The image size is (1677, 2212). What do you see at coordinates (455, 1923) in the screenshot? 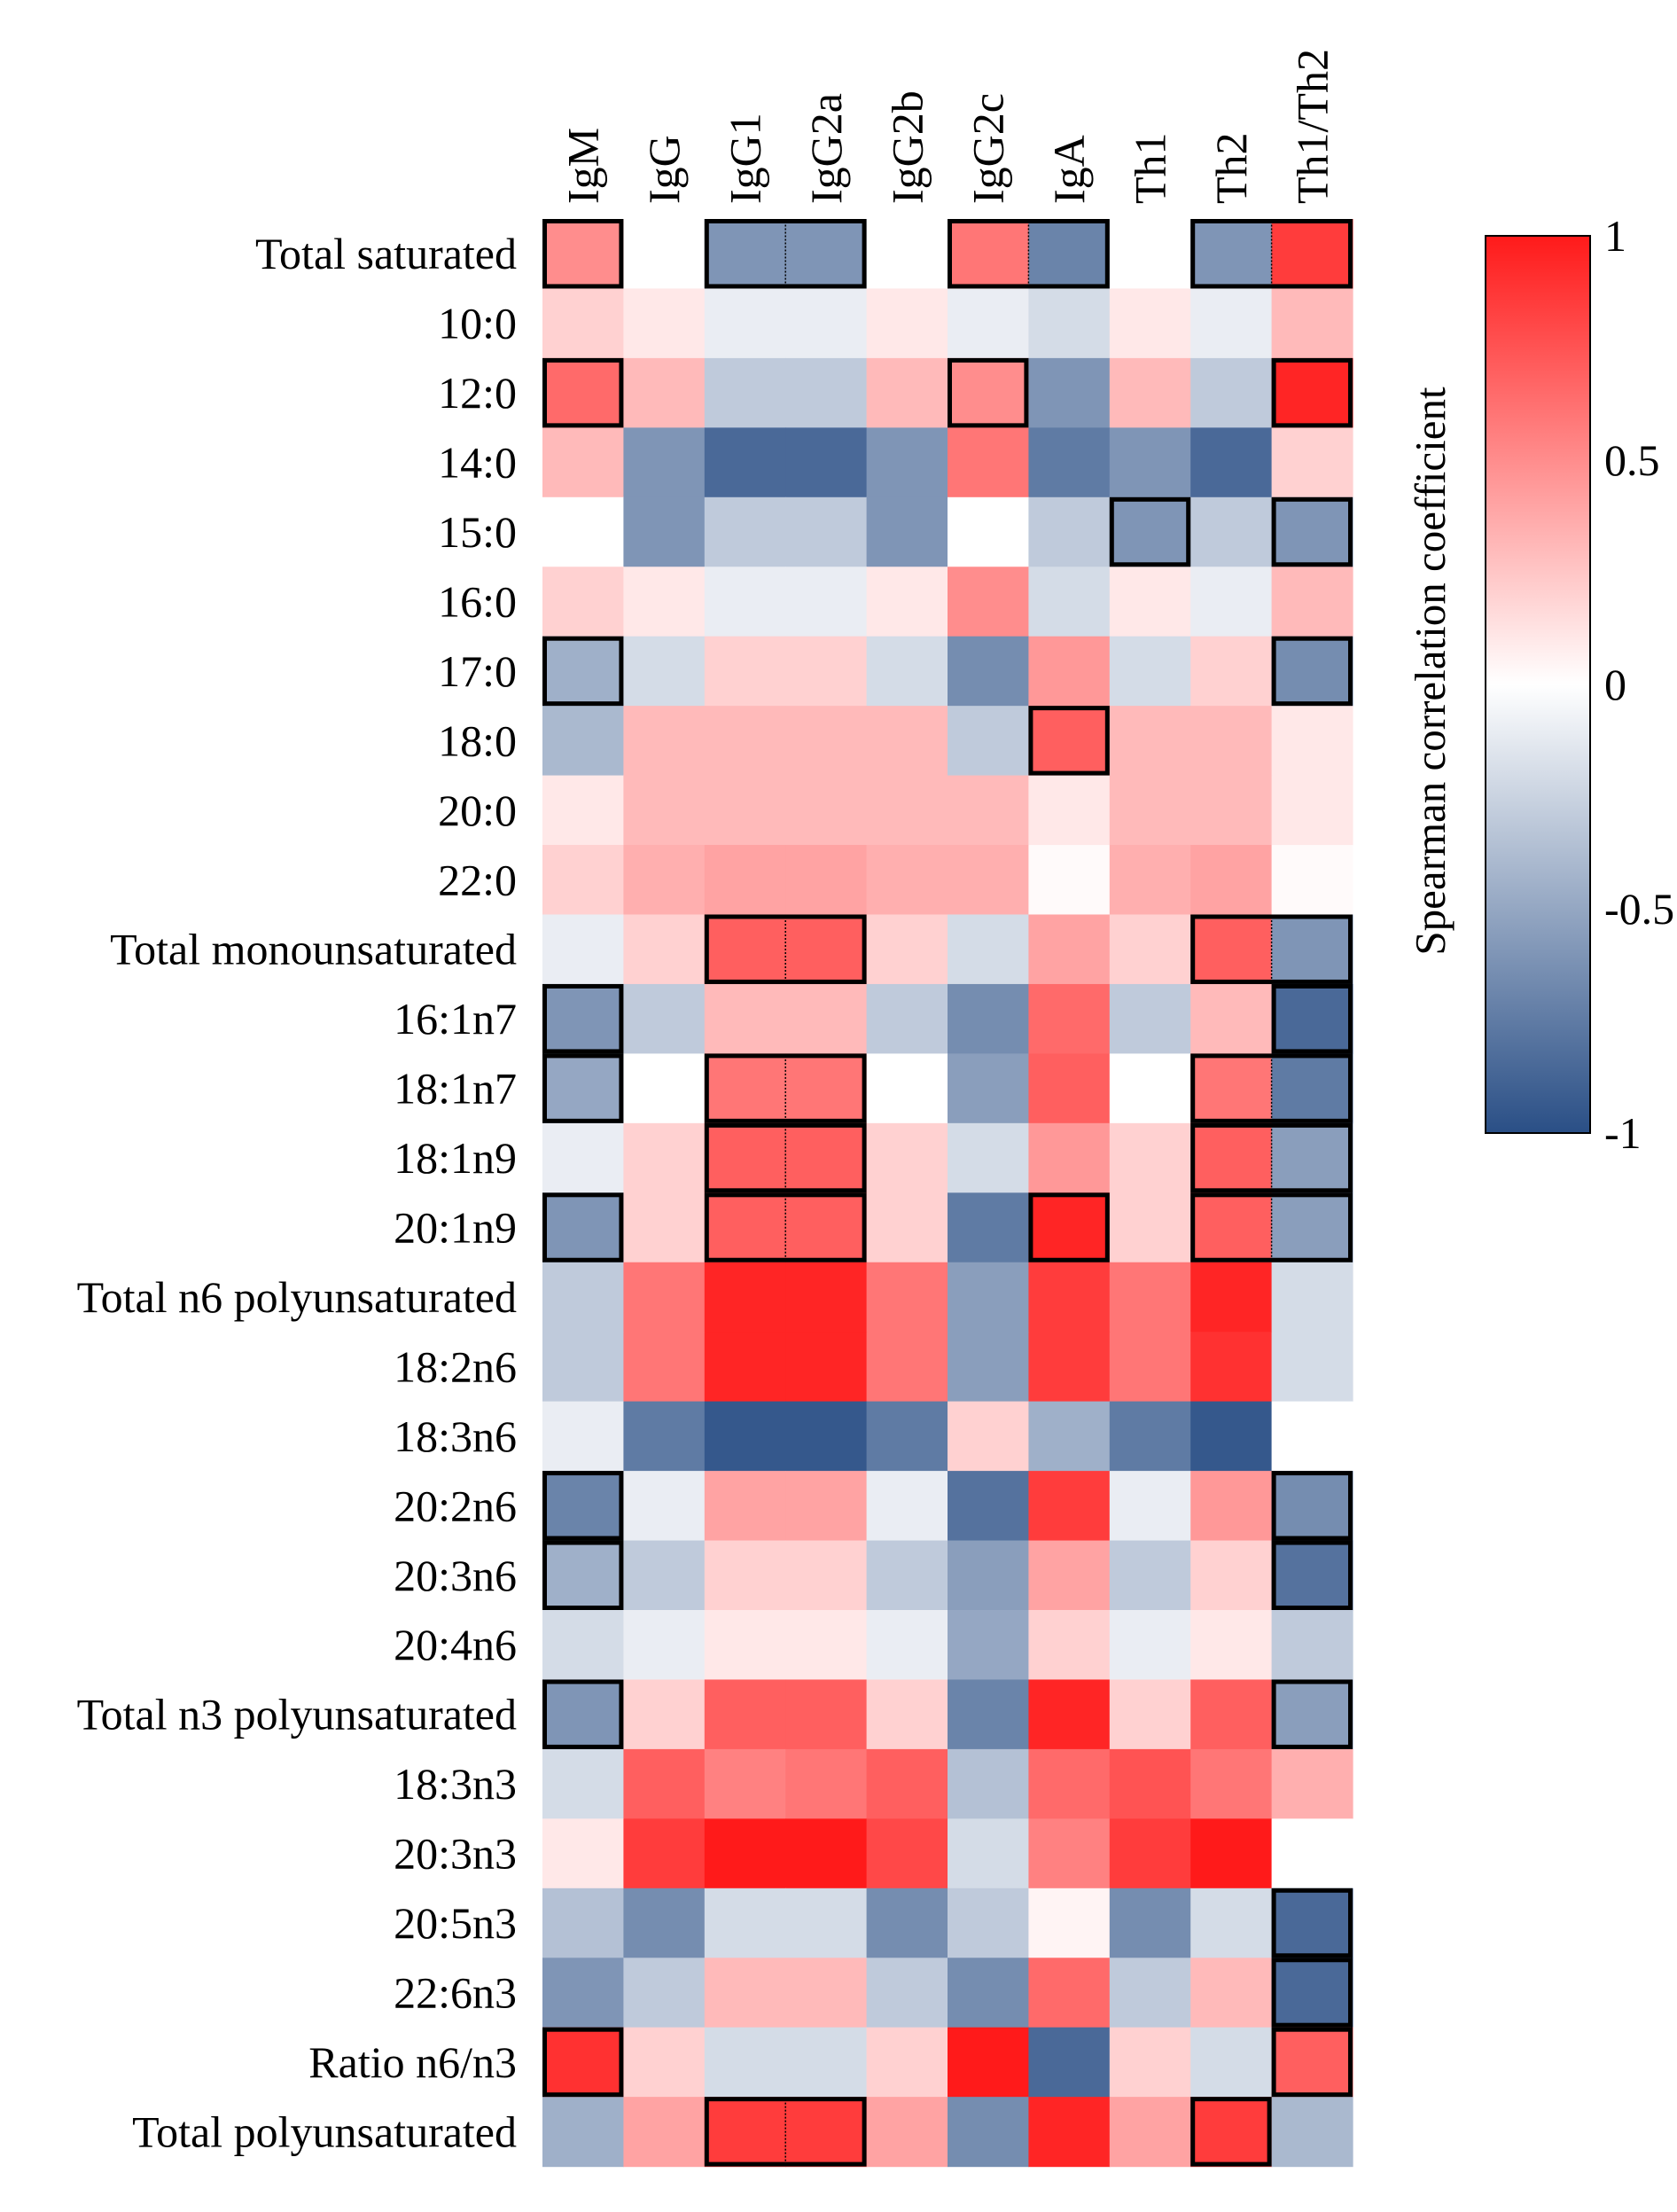
I see `row-label: 20:5n3` at bounding box center [455, 1923].